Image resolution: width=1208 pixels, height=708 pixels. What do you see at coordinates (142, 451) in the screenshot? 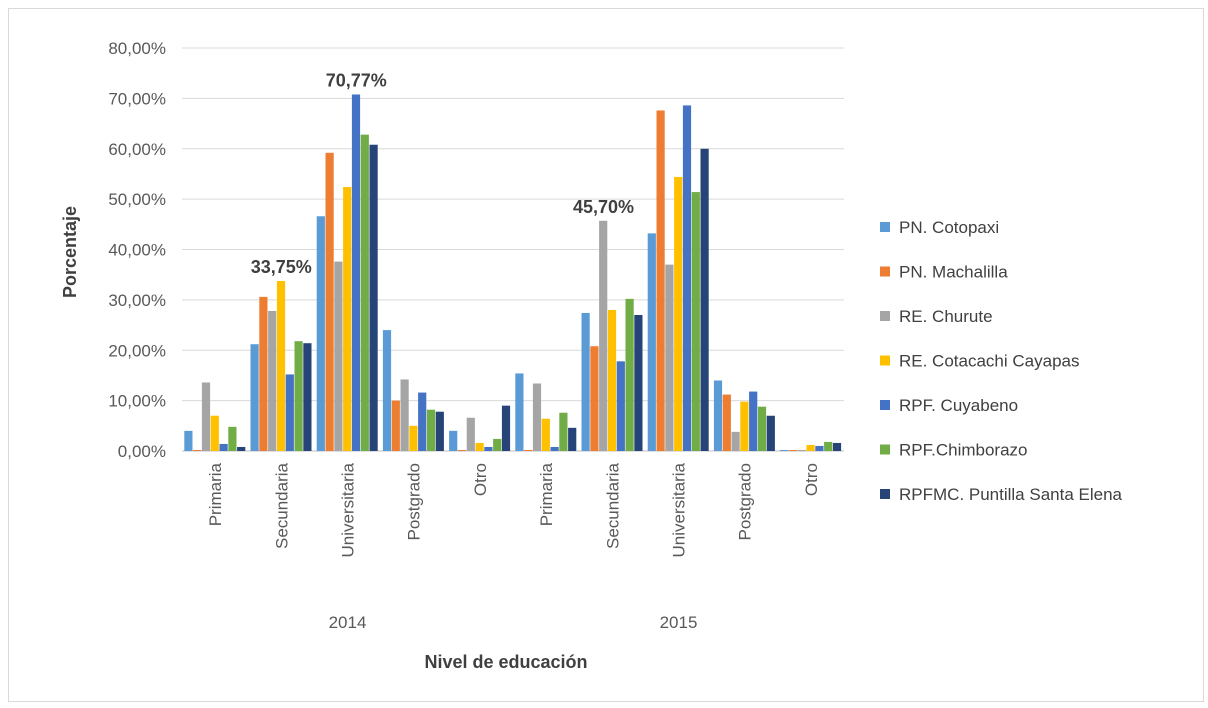
I see `y-tick-label: 0,00%` at bounding box center [142, 451].